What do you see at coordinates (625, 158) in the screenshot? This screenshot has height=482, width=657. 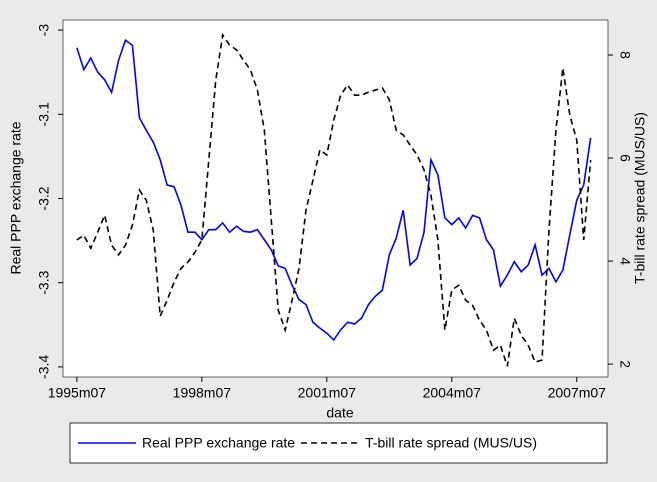 I see `y2-tick-label: 6` at bounding box center [625, 158].